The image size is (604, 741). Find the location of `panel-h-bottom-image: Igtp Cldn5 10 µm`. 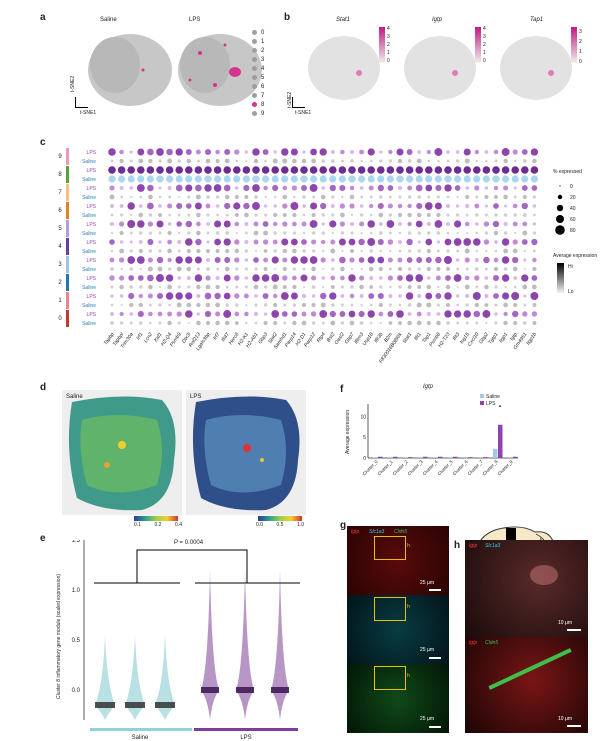

panel-h-bottom-image: Igtp Cldn5 10 µm is located at coordinates (526, 685).